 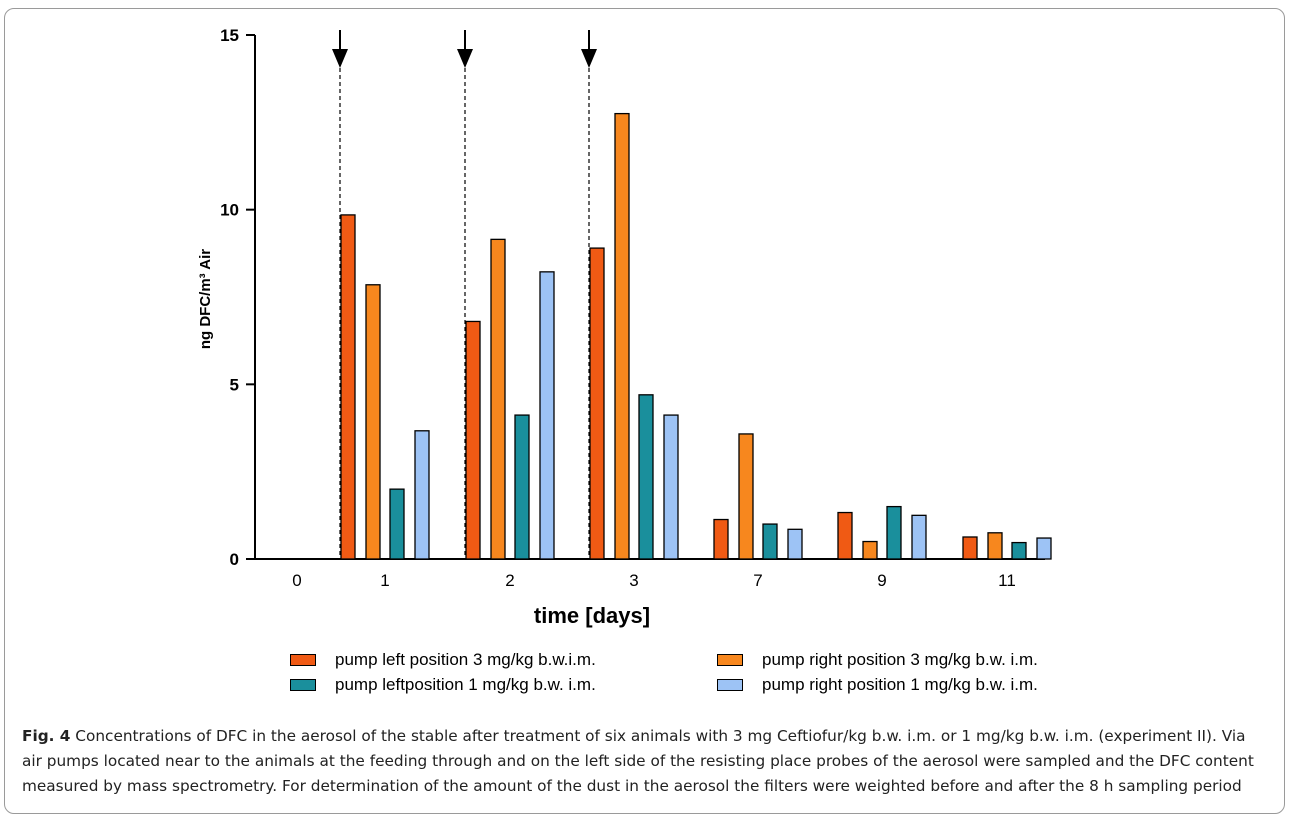 What do you see at coordinates (509, 580) in the screenshot?
I see `x-tick-label: 2` at bounding box center [509, 580].